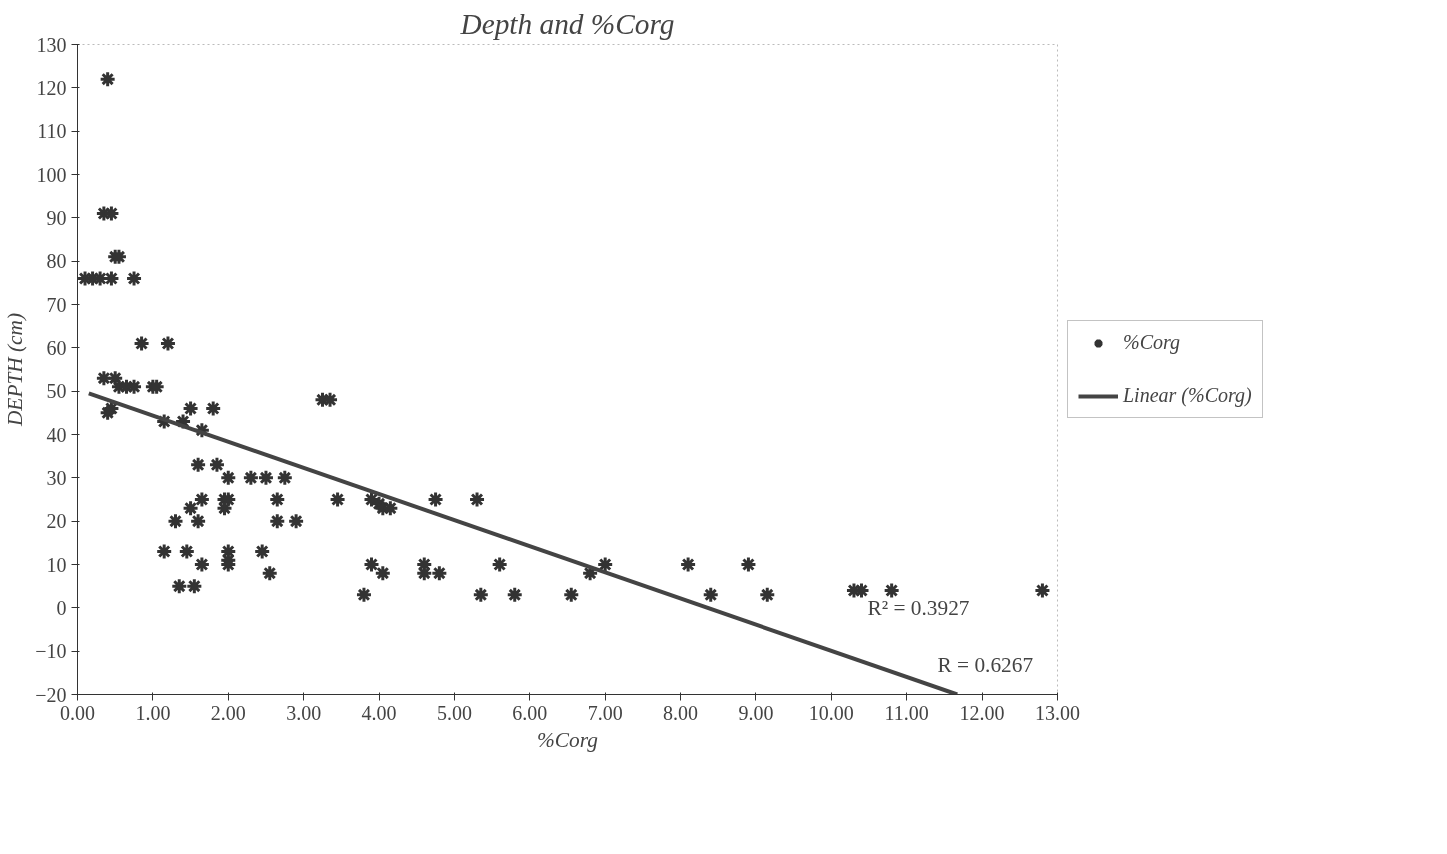  Describe the element at coordinates (51, 44) in the screenshot. I see `y-tick-label: 130` at that location.